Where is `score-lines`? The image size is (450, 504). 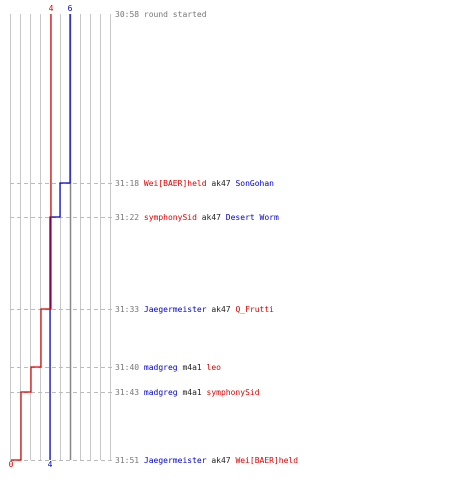 score-lines is located at coordinates (41, 237).